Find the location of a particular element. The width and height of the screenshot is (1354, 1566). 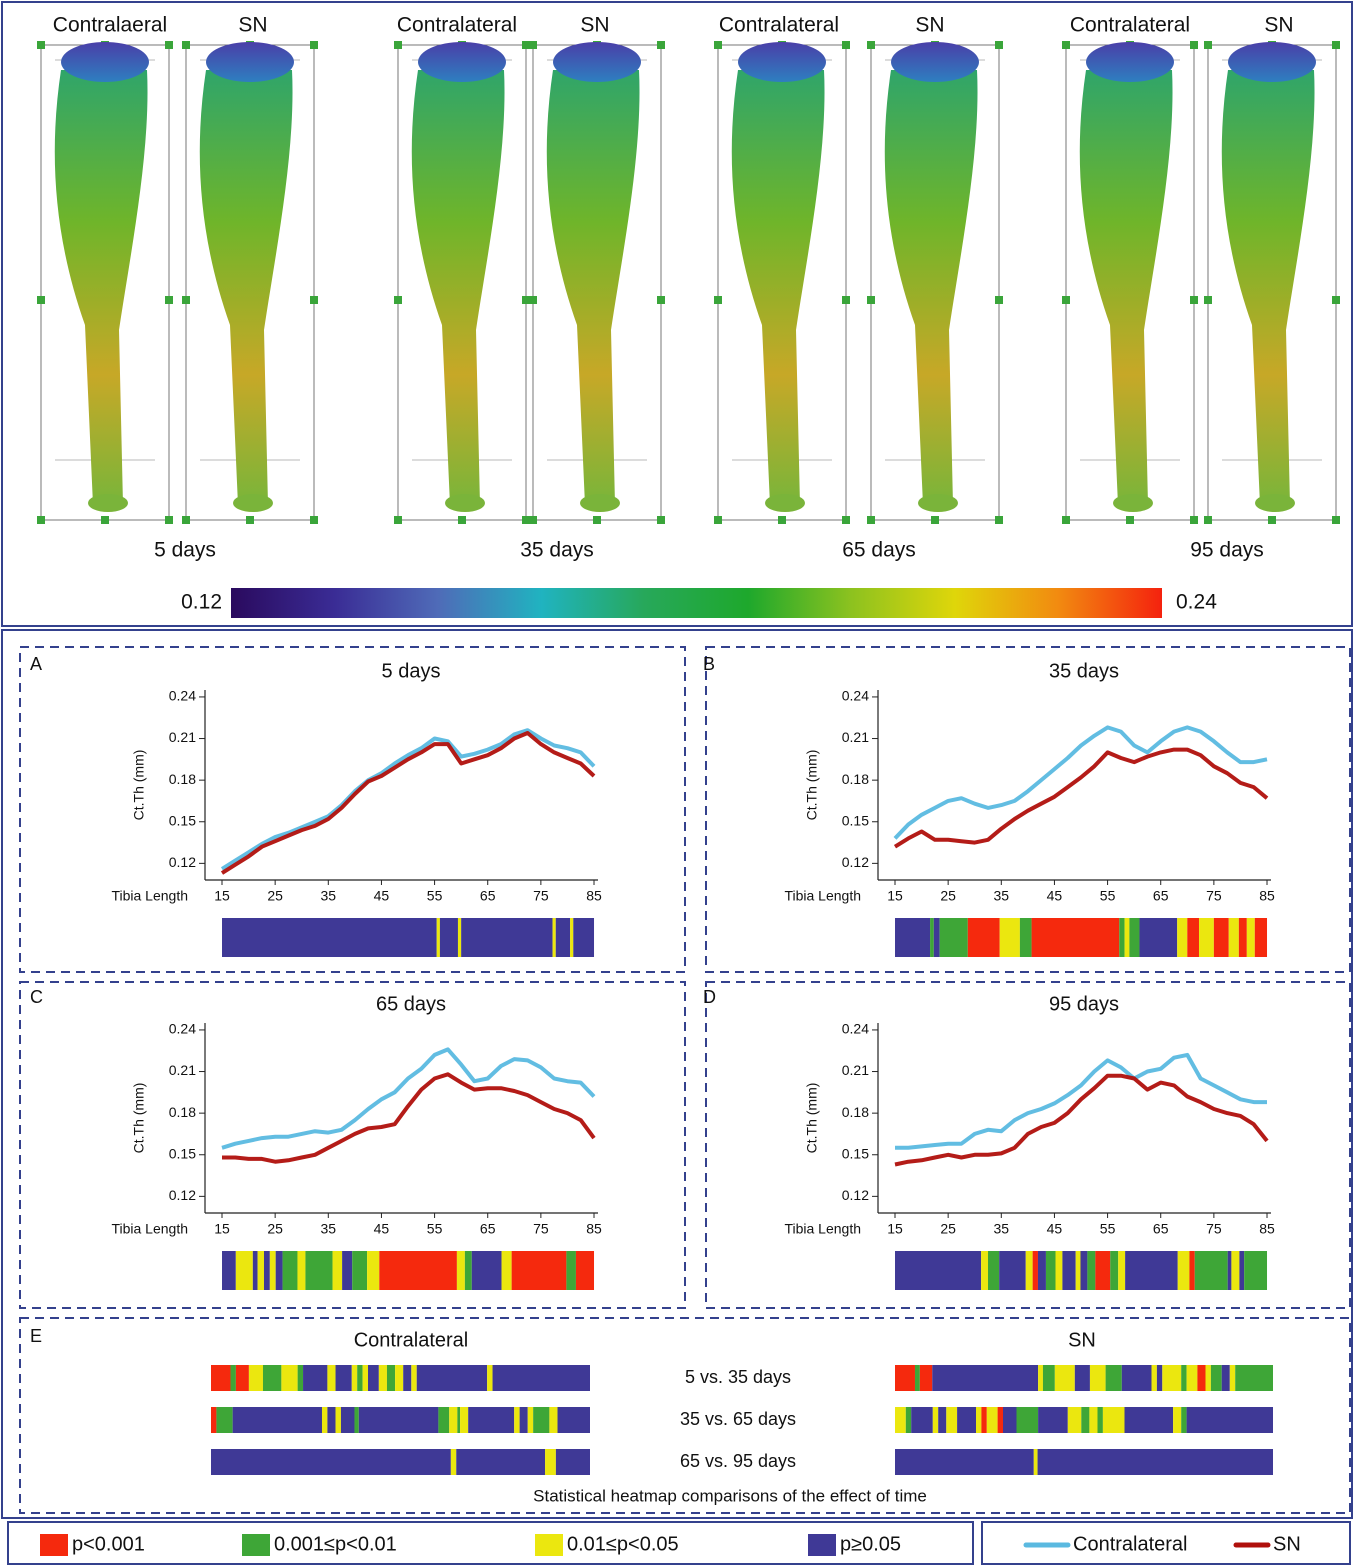

x-tick-label: 45 is located at coordinates (382, 1229).